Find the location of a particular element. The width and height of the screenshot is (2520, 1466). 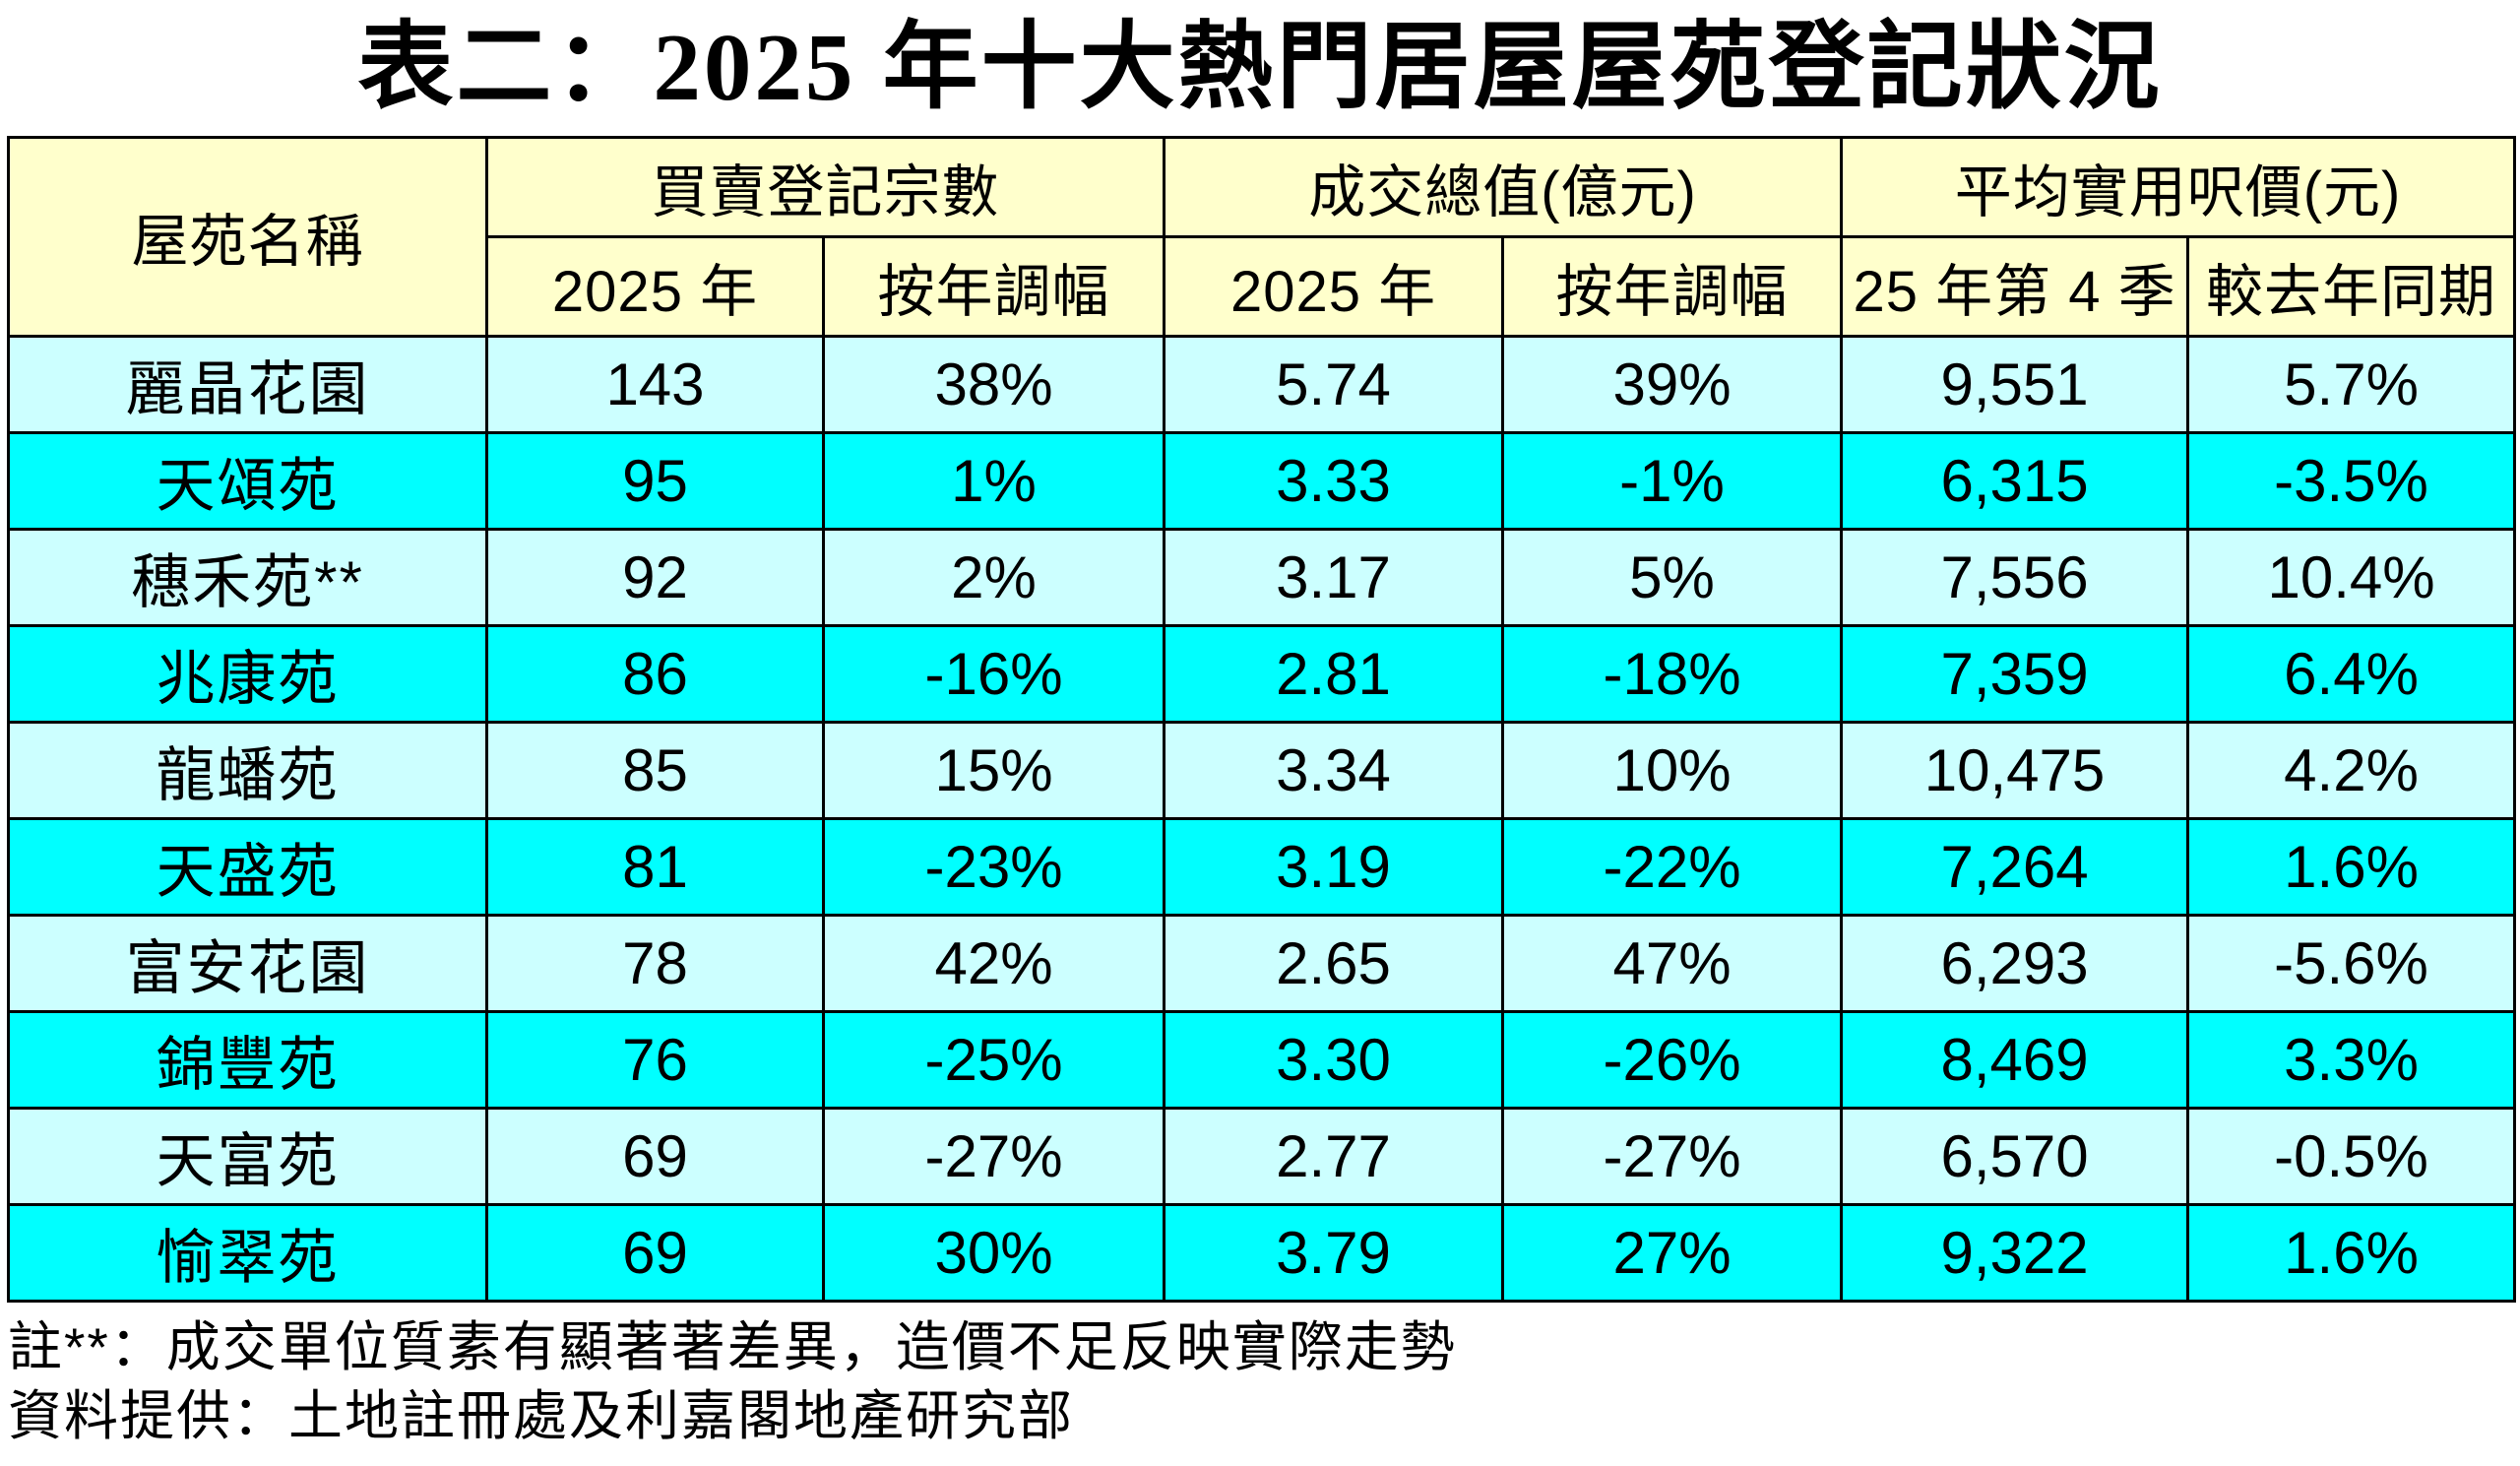

value-cell: 81 is located at coordinates (655, 867).